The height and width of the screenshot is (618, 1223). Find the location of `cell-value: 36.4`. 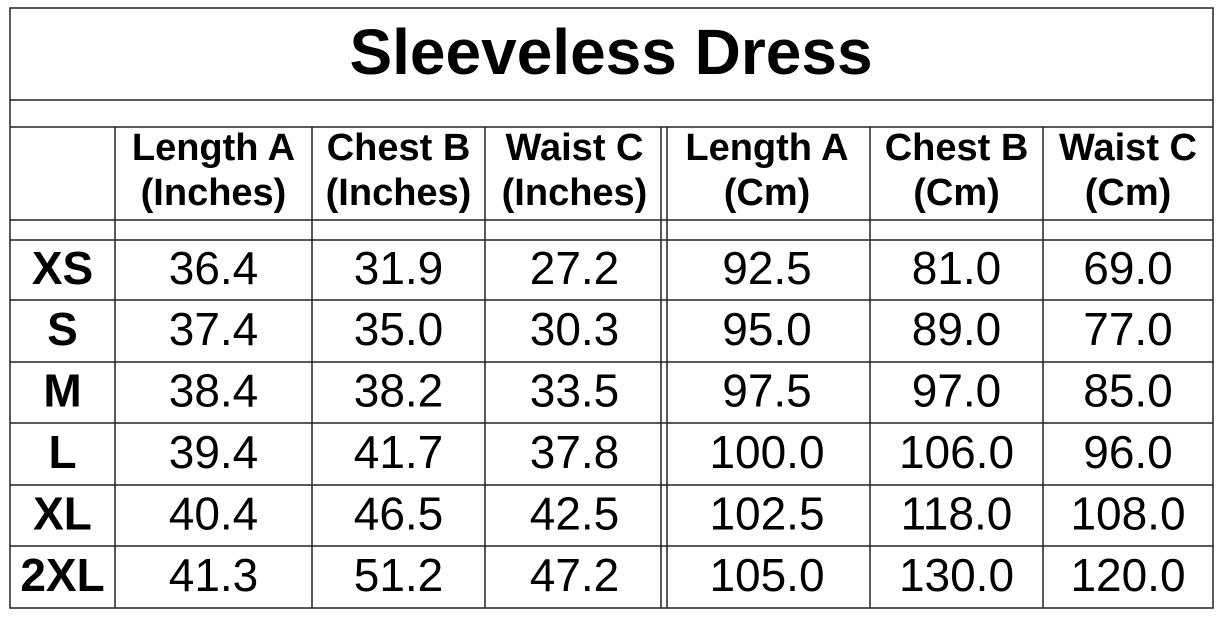

cell-value: 36.4 is located at coordinates (214, 268).